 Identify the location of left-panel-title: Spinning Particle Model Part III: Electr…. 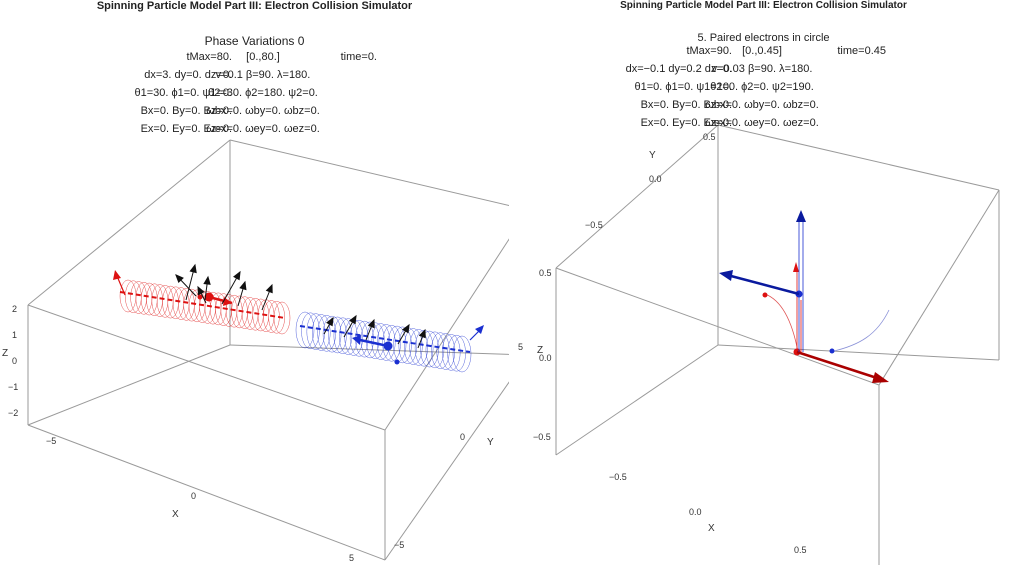
(254, 6).